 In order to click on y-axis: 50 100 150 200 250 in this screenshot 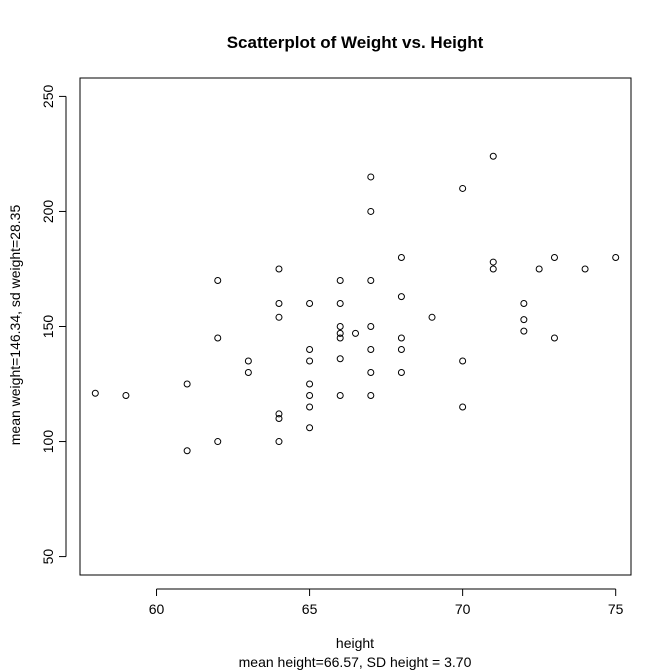, I will do `click(53, 325)`.